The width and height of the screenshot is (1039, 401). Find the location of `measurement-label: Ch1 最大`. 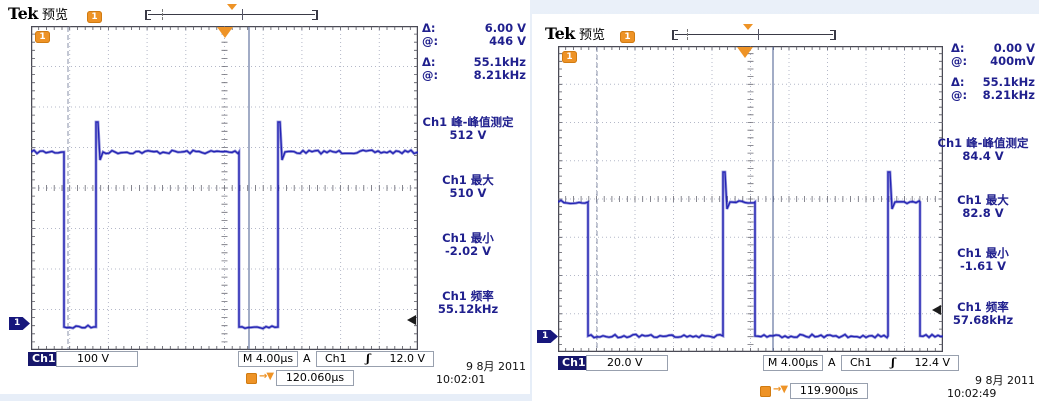

measurement-label: Ch1 最大 is located at coordinates (983, 200).